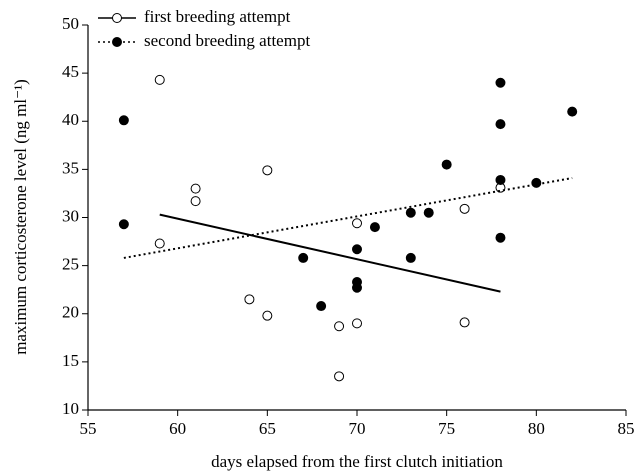  I want to click on y-tick-label: 15, so click(70, 360).